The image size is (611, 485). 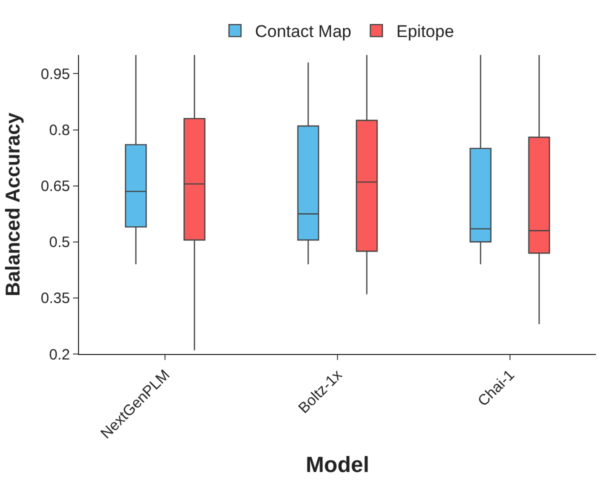 I want to click on legend-label: Epitope, so click(x=425, y=32).